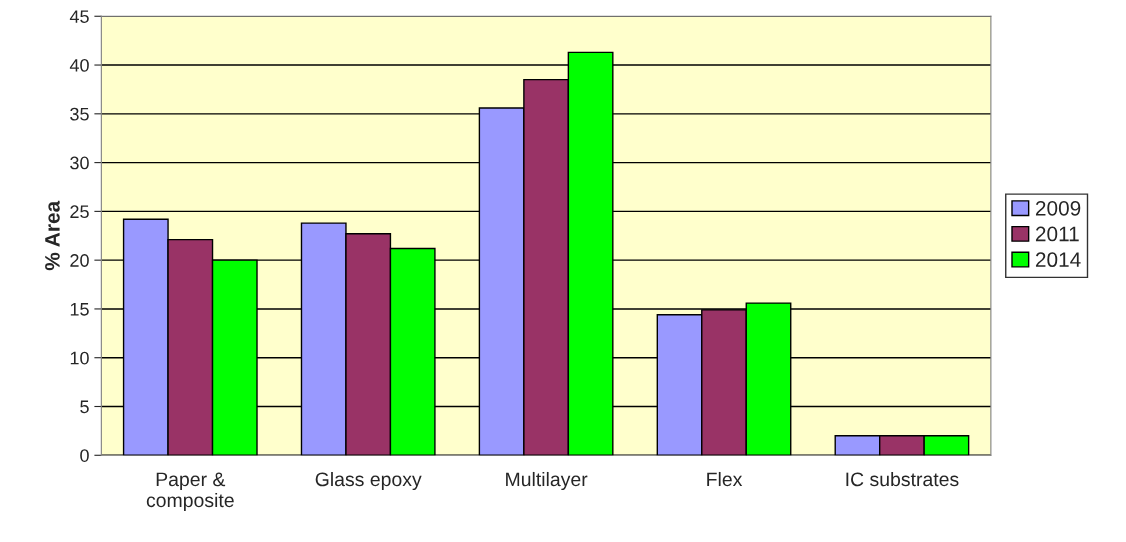 Image resolution: width=1126 pixels, height=542 pixels. I want to click on y-tick-label: 0, so click(84, 455).